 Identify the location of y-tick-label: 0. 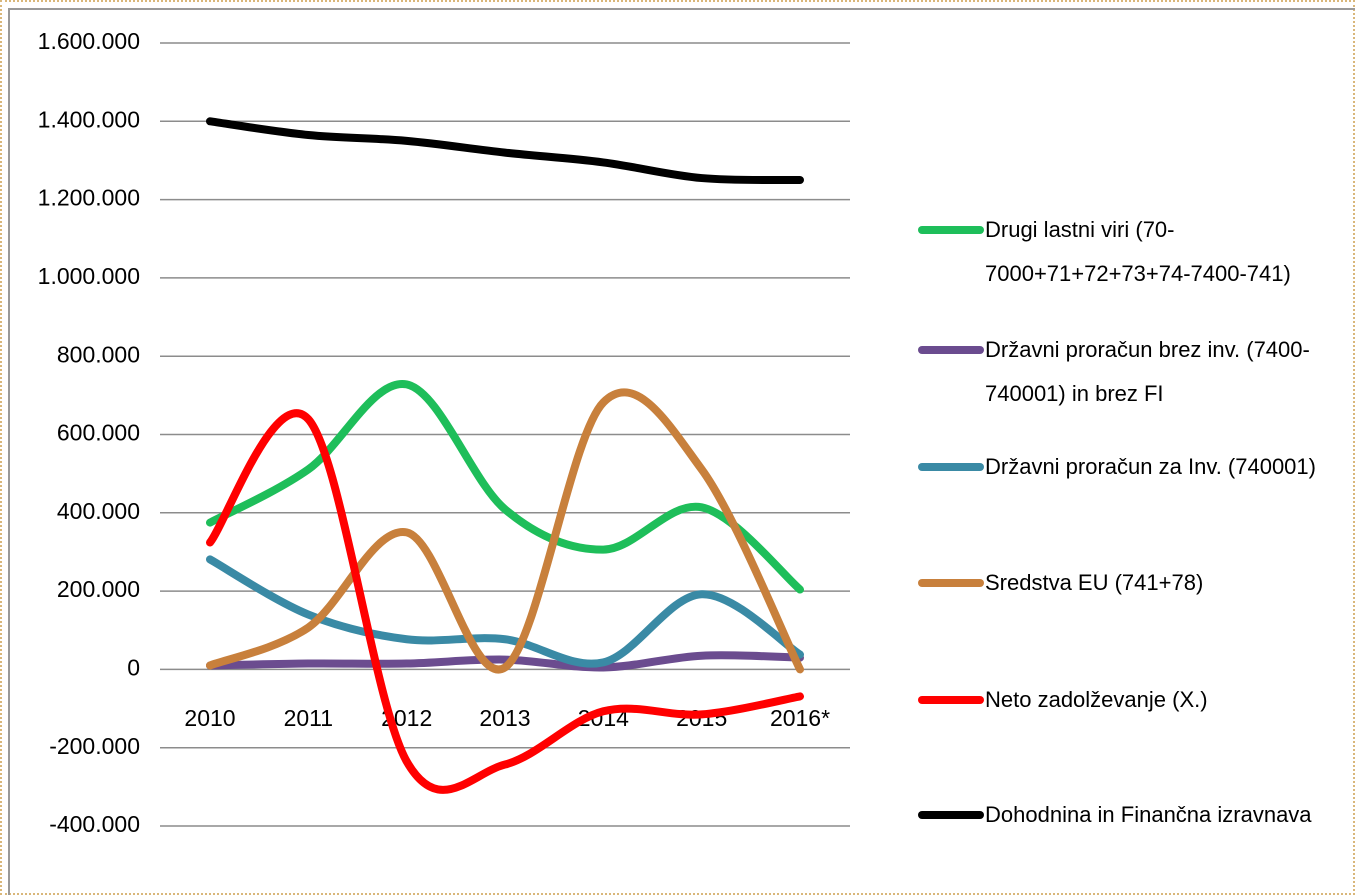
(133, 667).